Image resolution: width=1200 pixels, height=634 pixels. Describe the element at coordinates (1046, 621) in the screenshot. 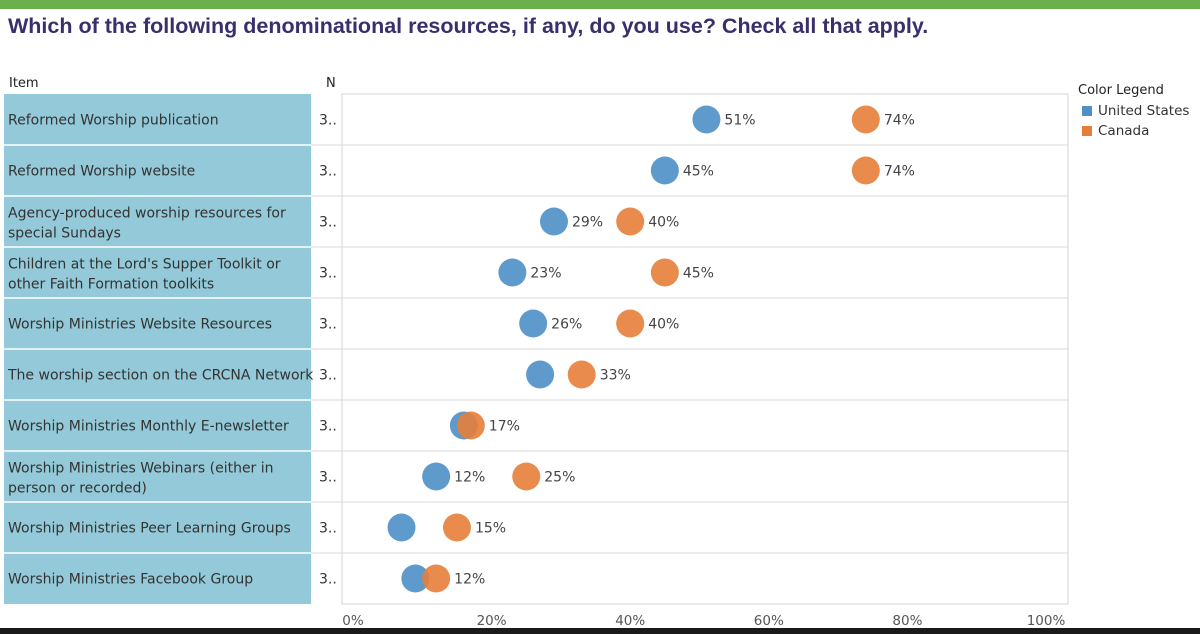

I see `x-tick-label: 100%` at that location.